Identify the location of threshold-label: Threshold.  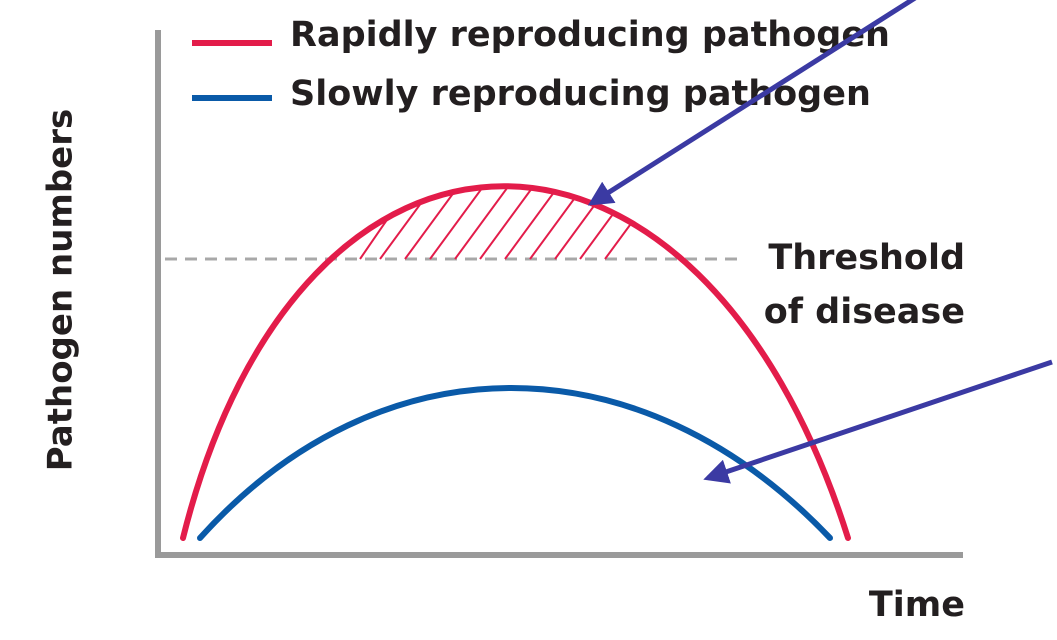
(866, 258).